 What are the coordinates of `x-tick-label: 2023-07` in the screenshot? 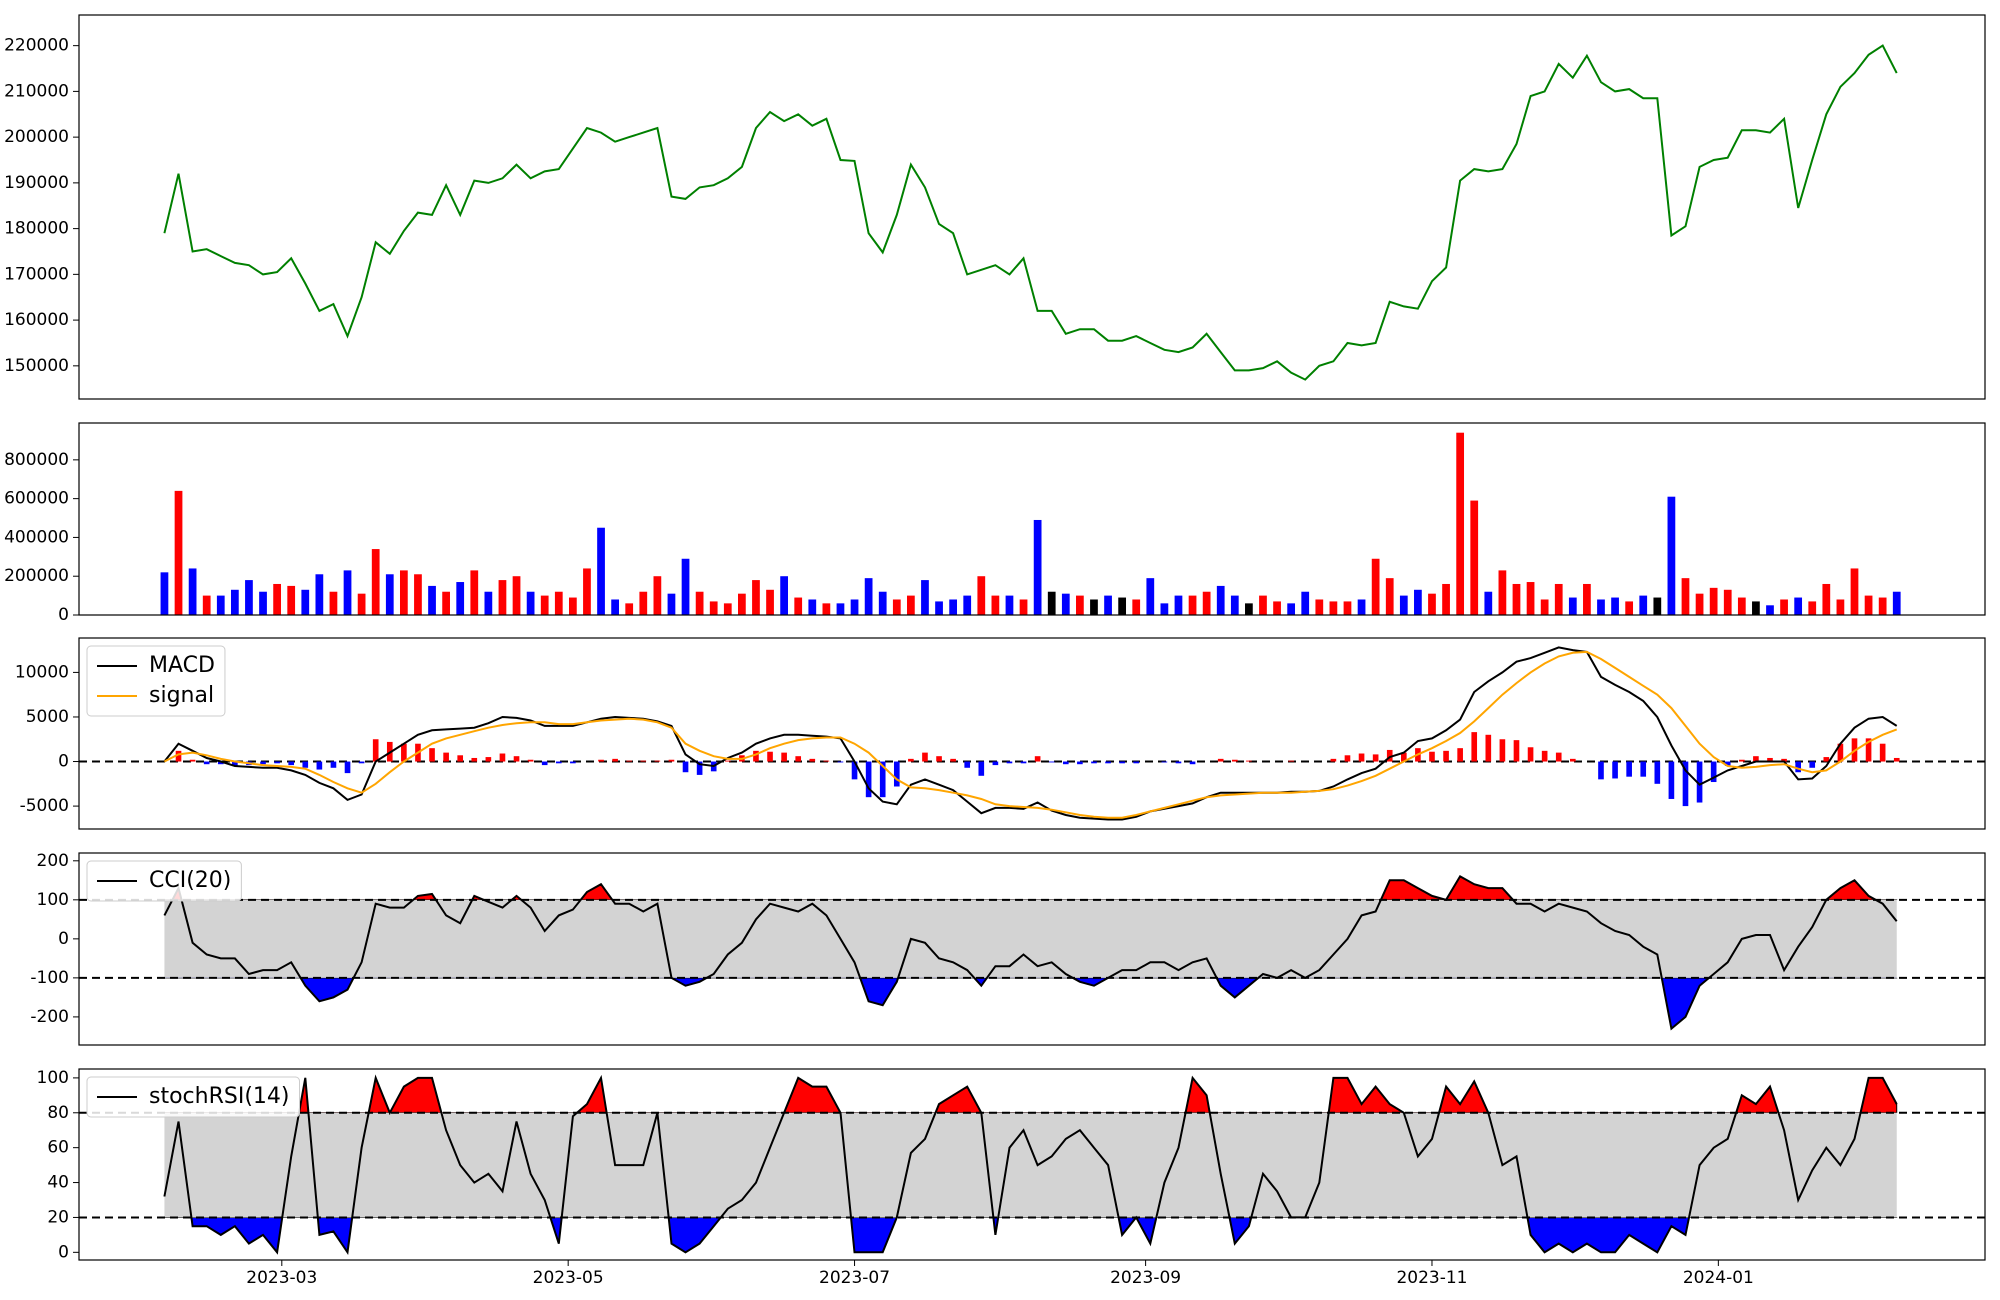 It's located at (854, 1278).